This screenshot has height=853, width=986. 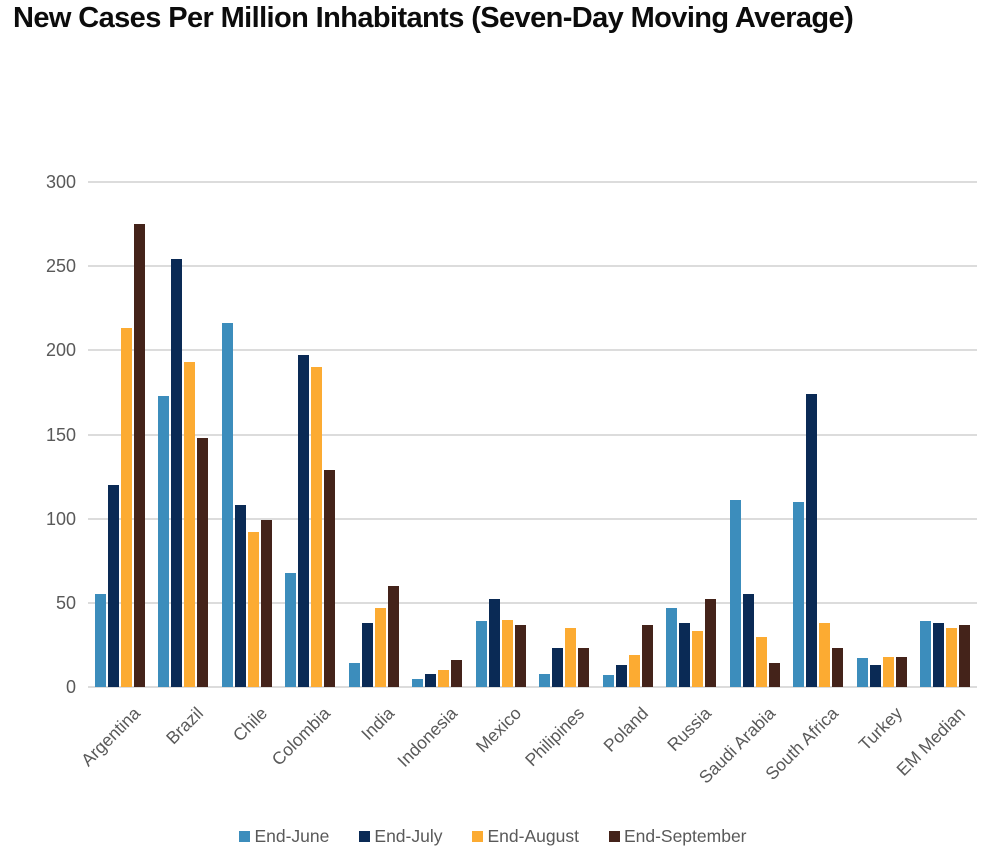 What do you see at coordinates (647, 655) in the screenshot?
I see `bar-end-september-poland` at bounding box center [647, 655].